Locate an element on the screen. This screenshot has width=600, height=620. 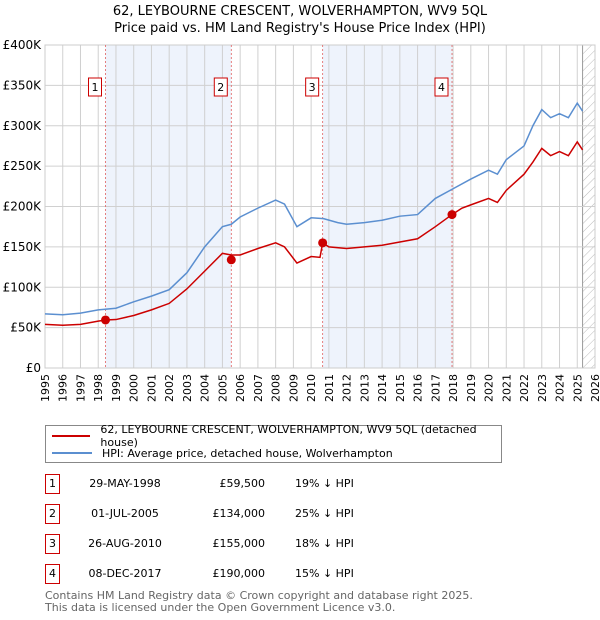
sale-price: £190,000 is located at coordinates (239, 573).